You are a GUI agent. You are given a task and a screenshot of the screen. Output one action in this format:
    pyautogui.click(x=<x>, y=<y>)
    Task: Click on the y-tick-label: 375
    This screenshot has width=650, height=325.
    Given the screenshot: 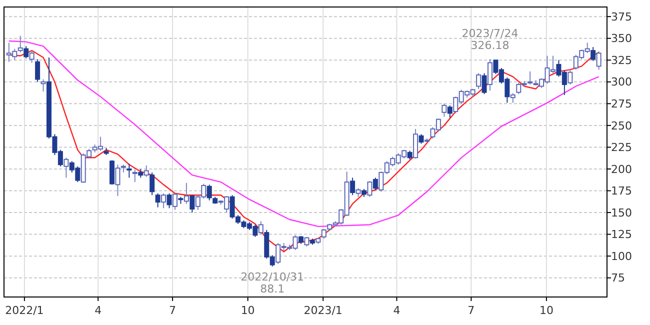 What is the action you would take?
    pyautogui.click(x=621, y=17)
    